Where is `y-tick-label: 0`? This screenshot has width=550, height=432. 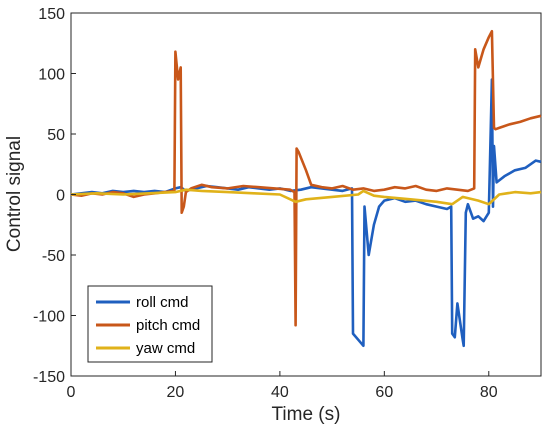 y-tick-label: 0 is located at coordinates (60, 196).